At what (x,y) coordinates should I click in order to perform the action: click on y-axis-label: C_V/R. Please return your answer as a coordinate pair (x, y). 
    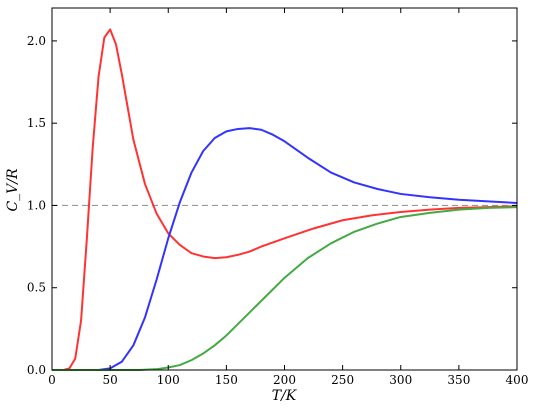
    Looking at the image, I should click on (13, 190).